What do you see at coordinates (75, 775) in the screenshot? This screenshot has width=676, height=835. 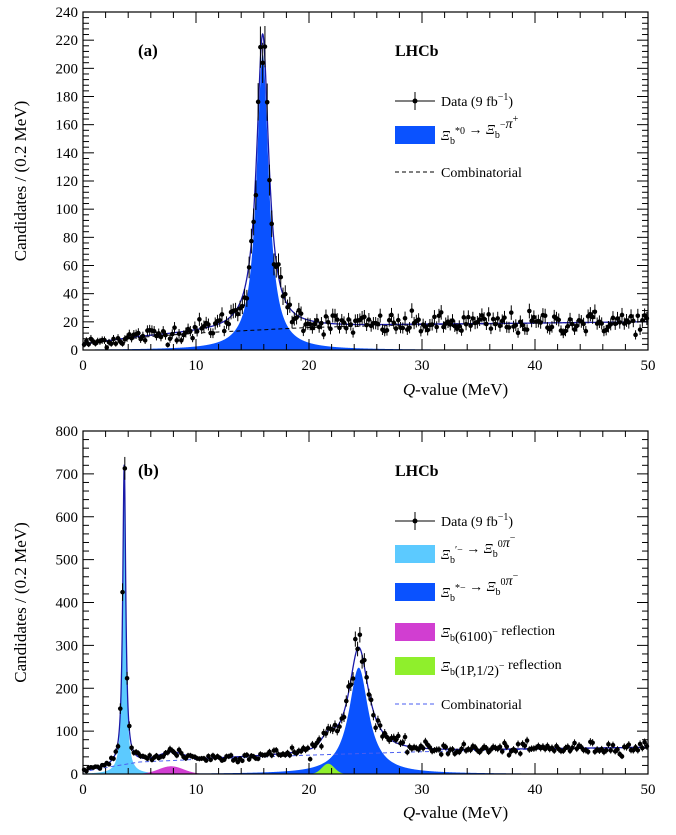 I see `y-tick-label: 0` at bounding box center [75, 775].